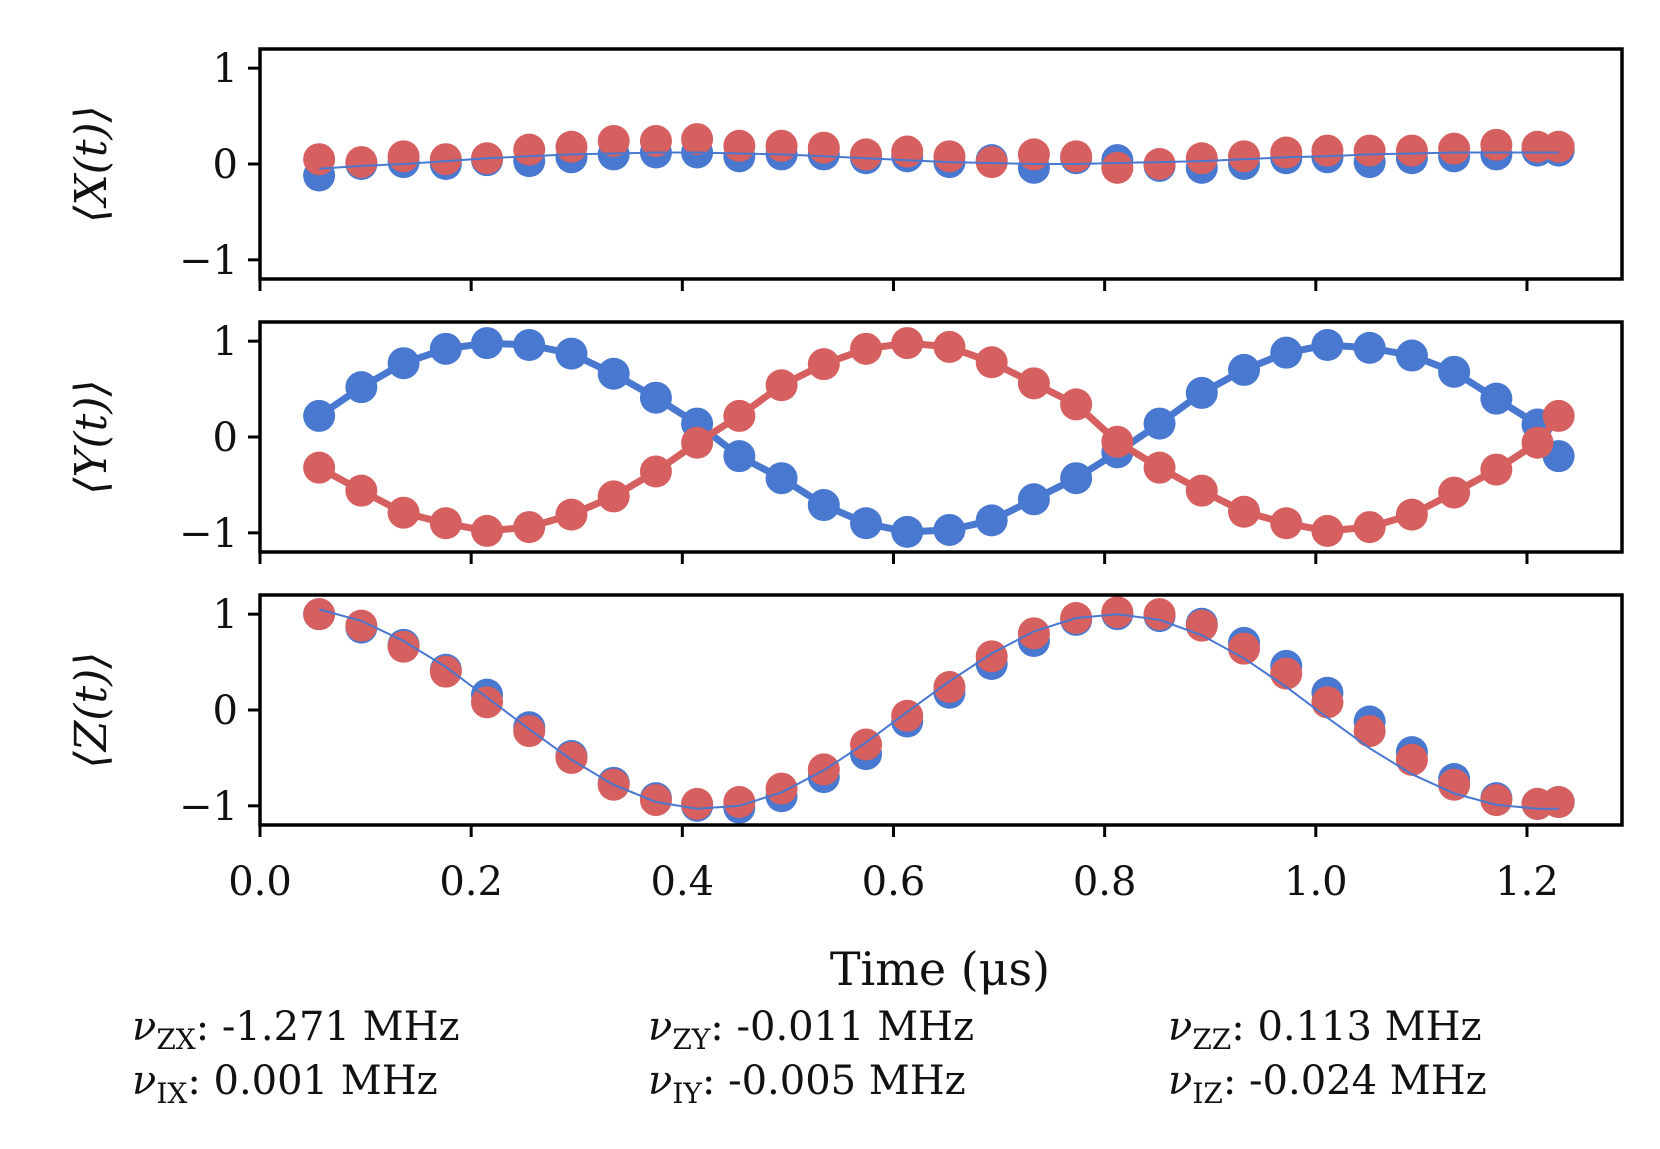 This screenshot has height=1149, width=1660. I want to click on parameter-zz: νZZ: 0.113 MHz, so click(1325, 1030).